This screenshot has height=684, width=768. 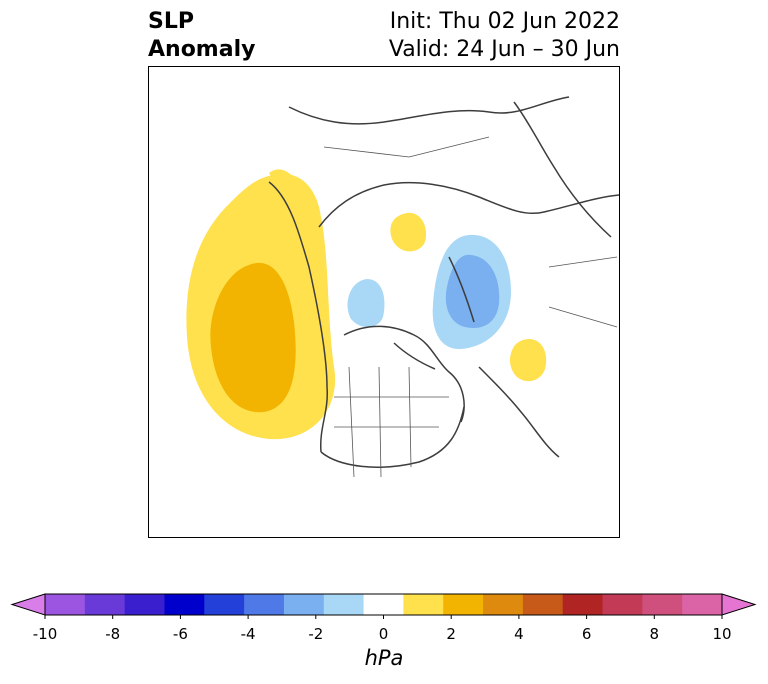 What do you see at coordinates (519, 634) in the screenshot?
I see `colorbar-tick-label: 4` at bounding box center [519, 634].